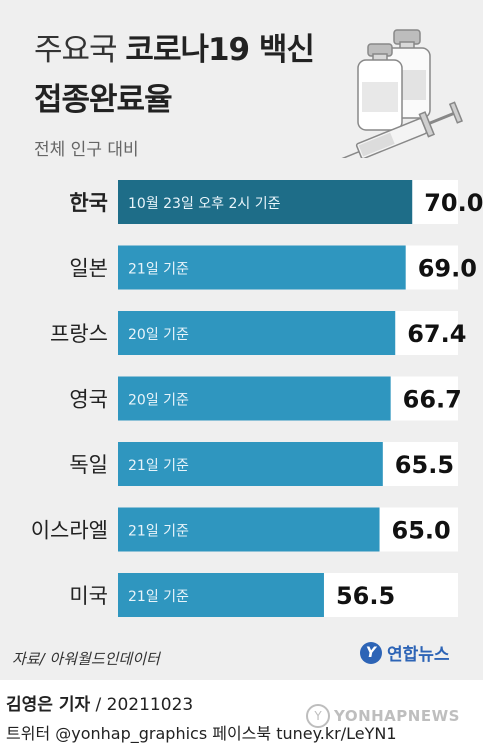 The height and width of the screenshot is (750, 483). I want to click on yonhap-logo: Y 연합뉴스, so click(405, 652).